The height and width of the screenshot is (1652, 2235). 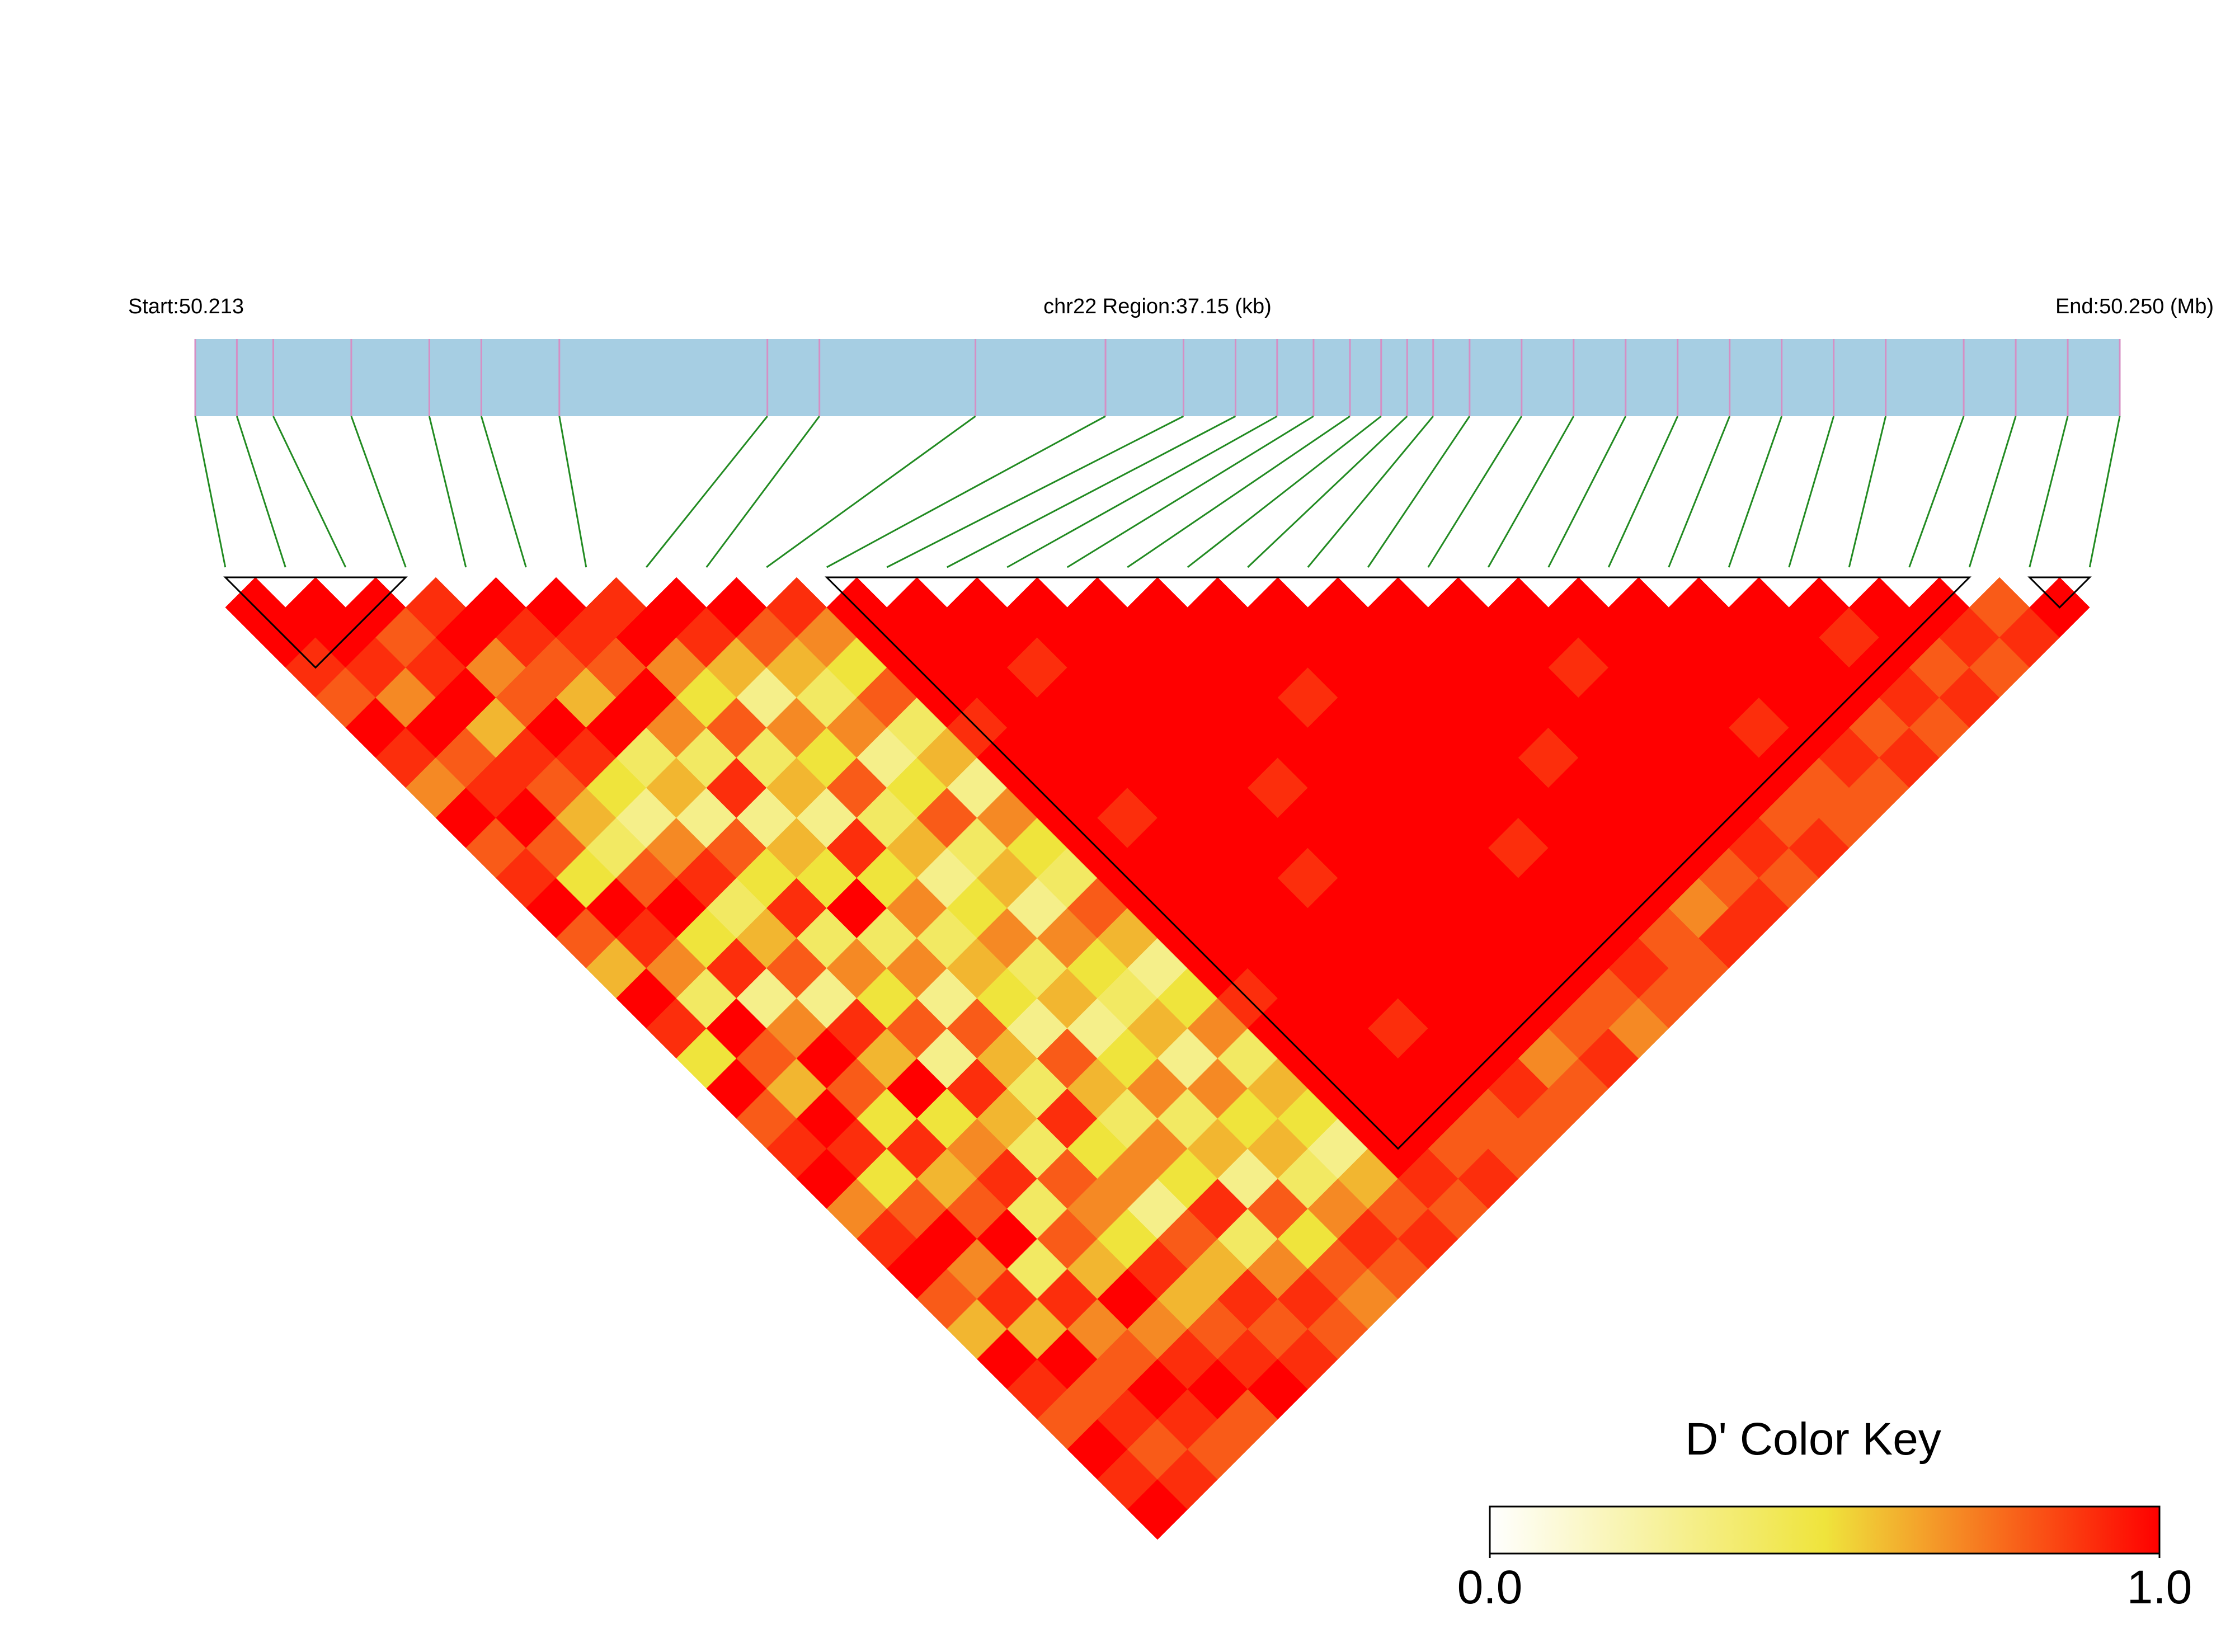 I want to click on key-title: D' Color Key, so click(x=1813, y=1439).